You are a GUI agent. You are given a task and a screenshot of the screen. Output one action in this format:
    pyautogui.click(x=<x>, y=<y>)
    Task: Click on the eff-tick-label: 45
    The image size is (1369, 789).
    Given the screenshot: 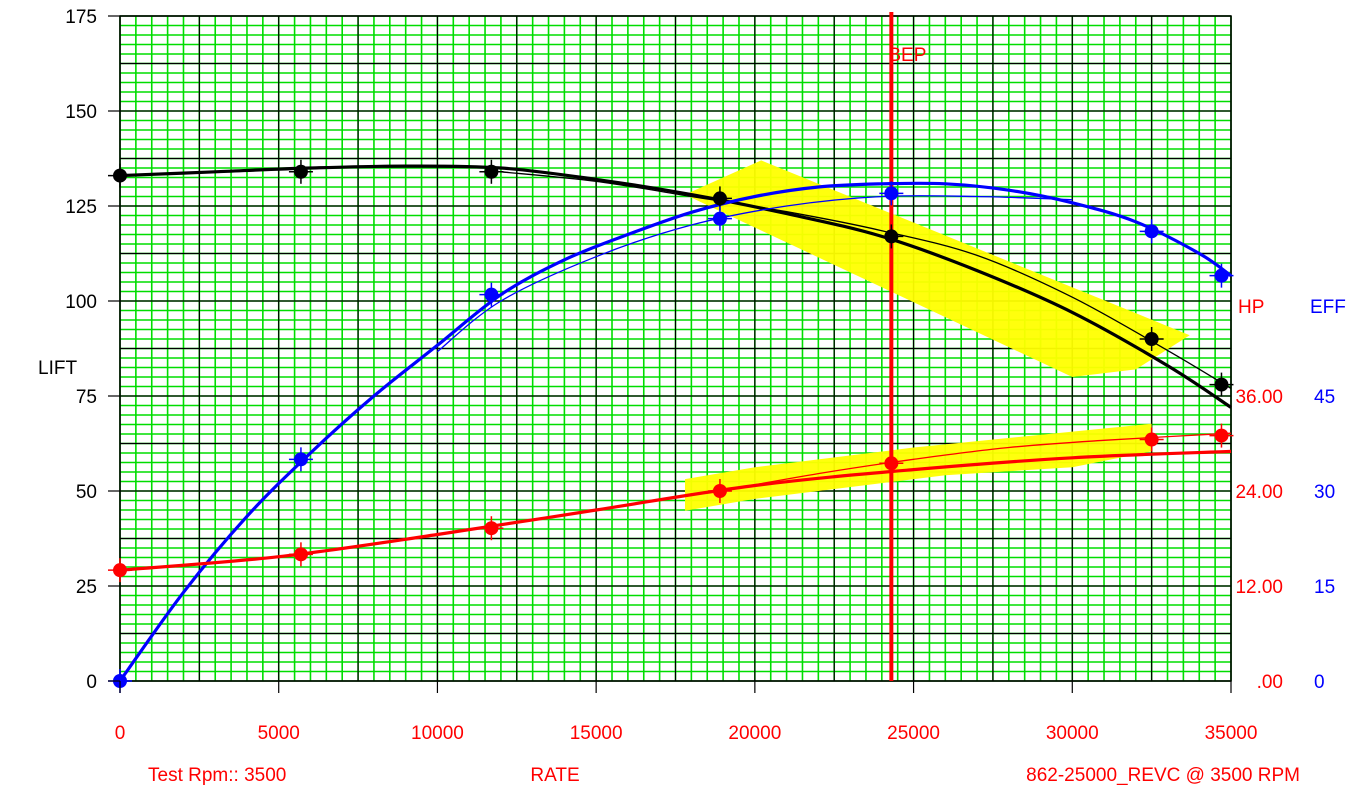 What is the action you would take?
    pyautogui.click(x=1324, y=397)
    